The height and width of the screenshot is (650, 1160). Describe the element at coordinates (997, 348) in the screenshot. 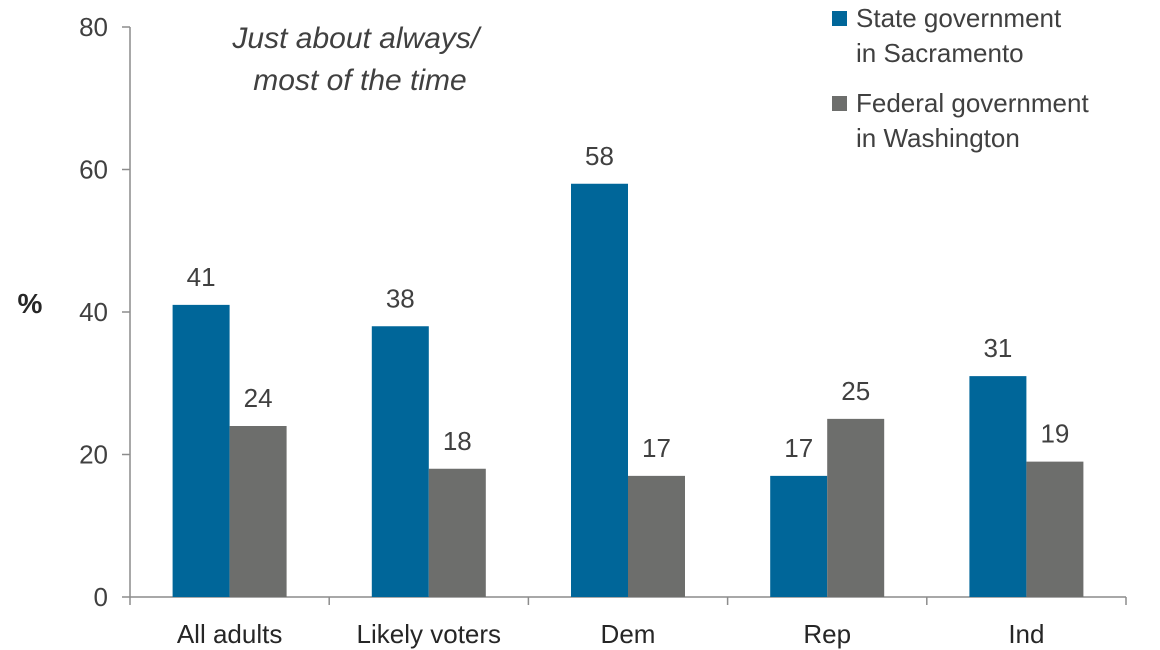

I see `data-label: 31` at that location.